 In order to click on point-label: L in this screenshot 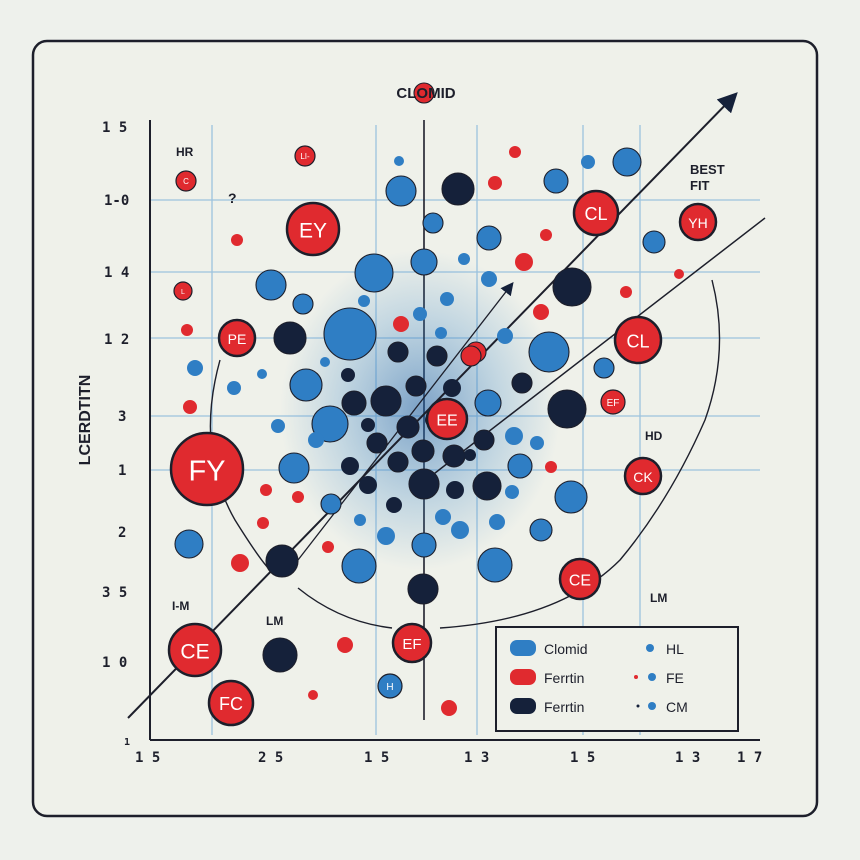, I will do `click(183, 292)`.